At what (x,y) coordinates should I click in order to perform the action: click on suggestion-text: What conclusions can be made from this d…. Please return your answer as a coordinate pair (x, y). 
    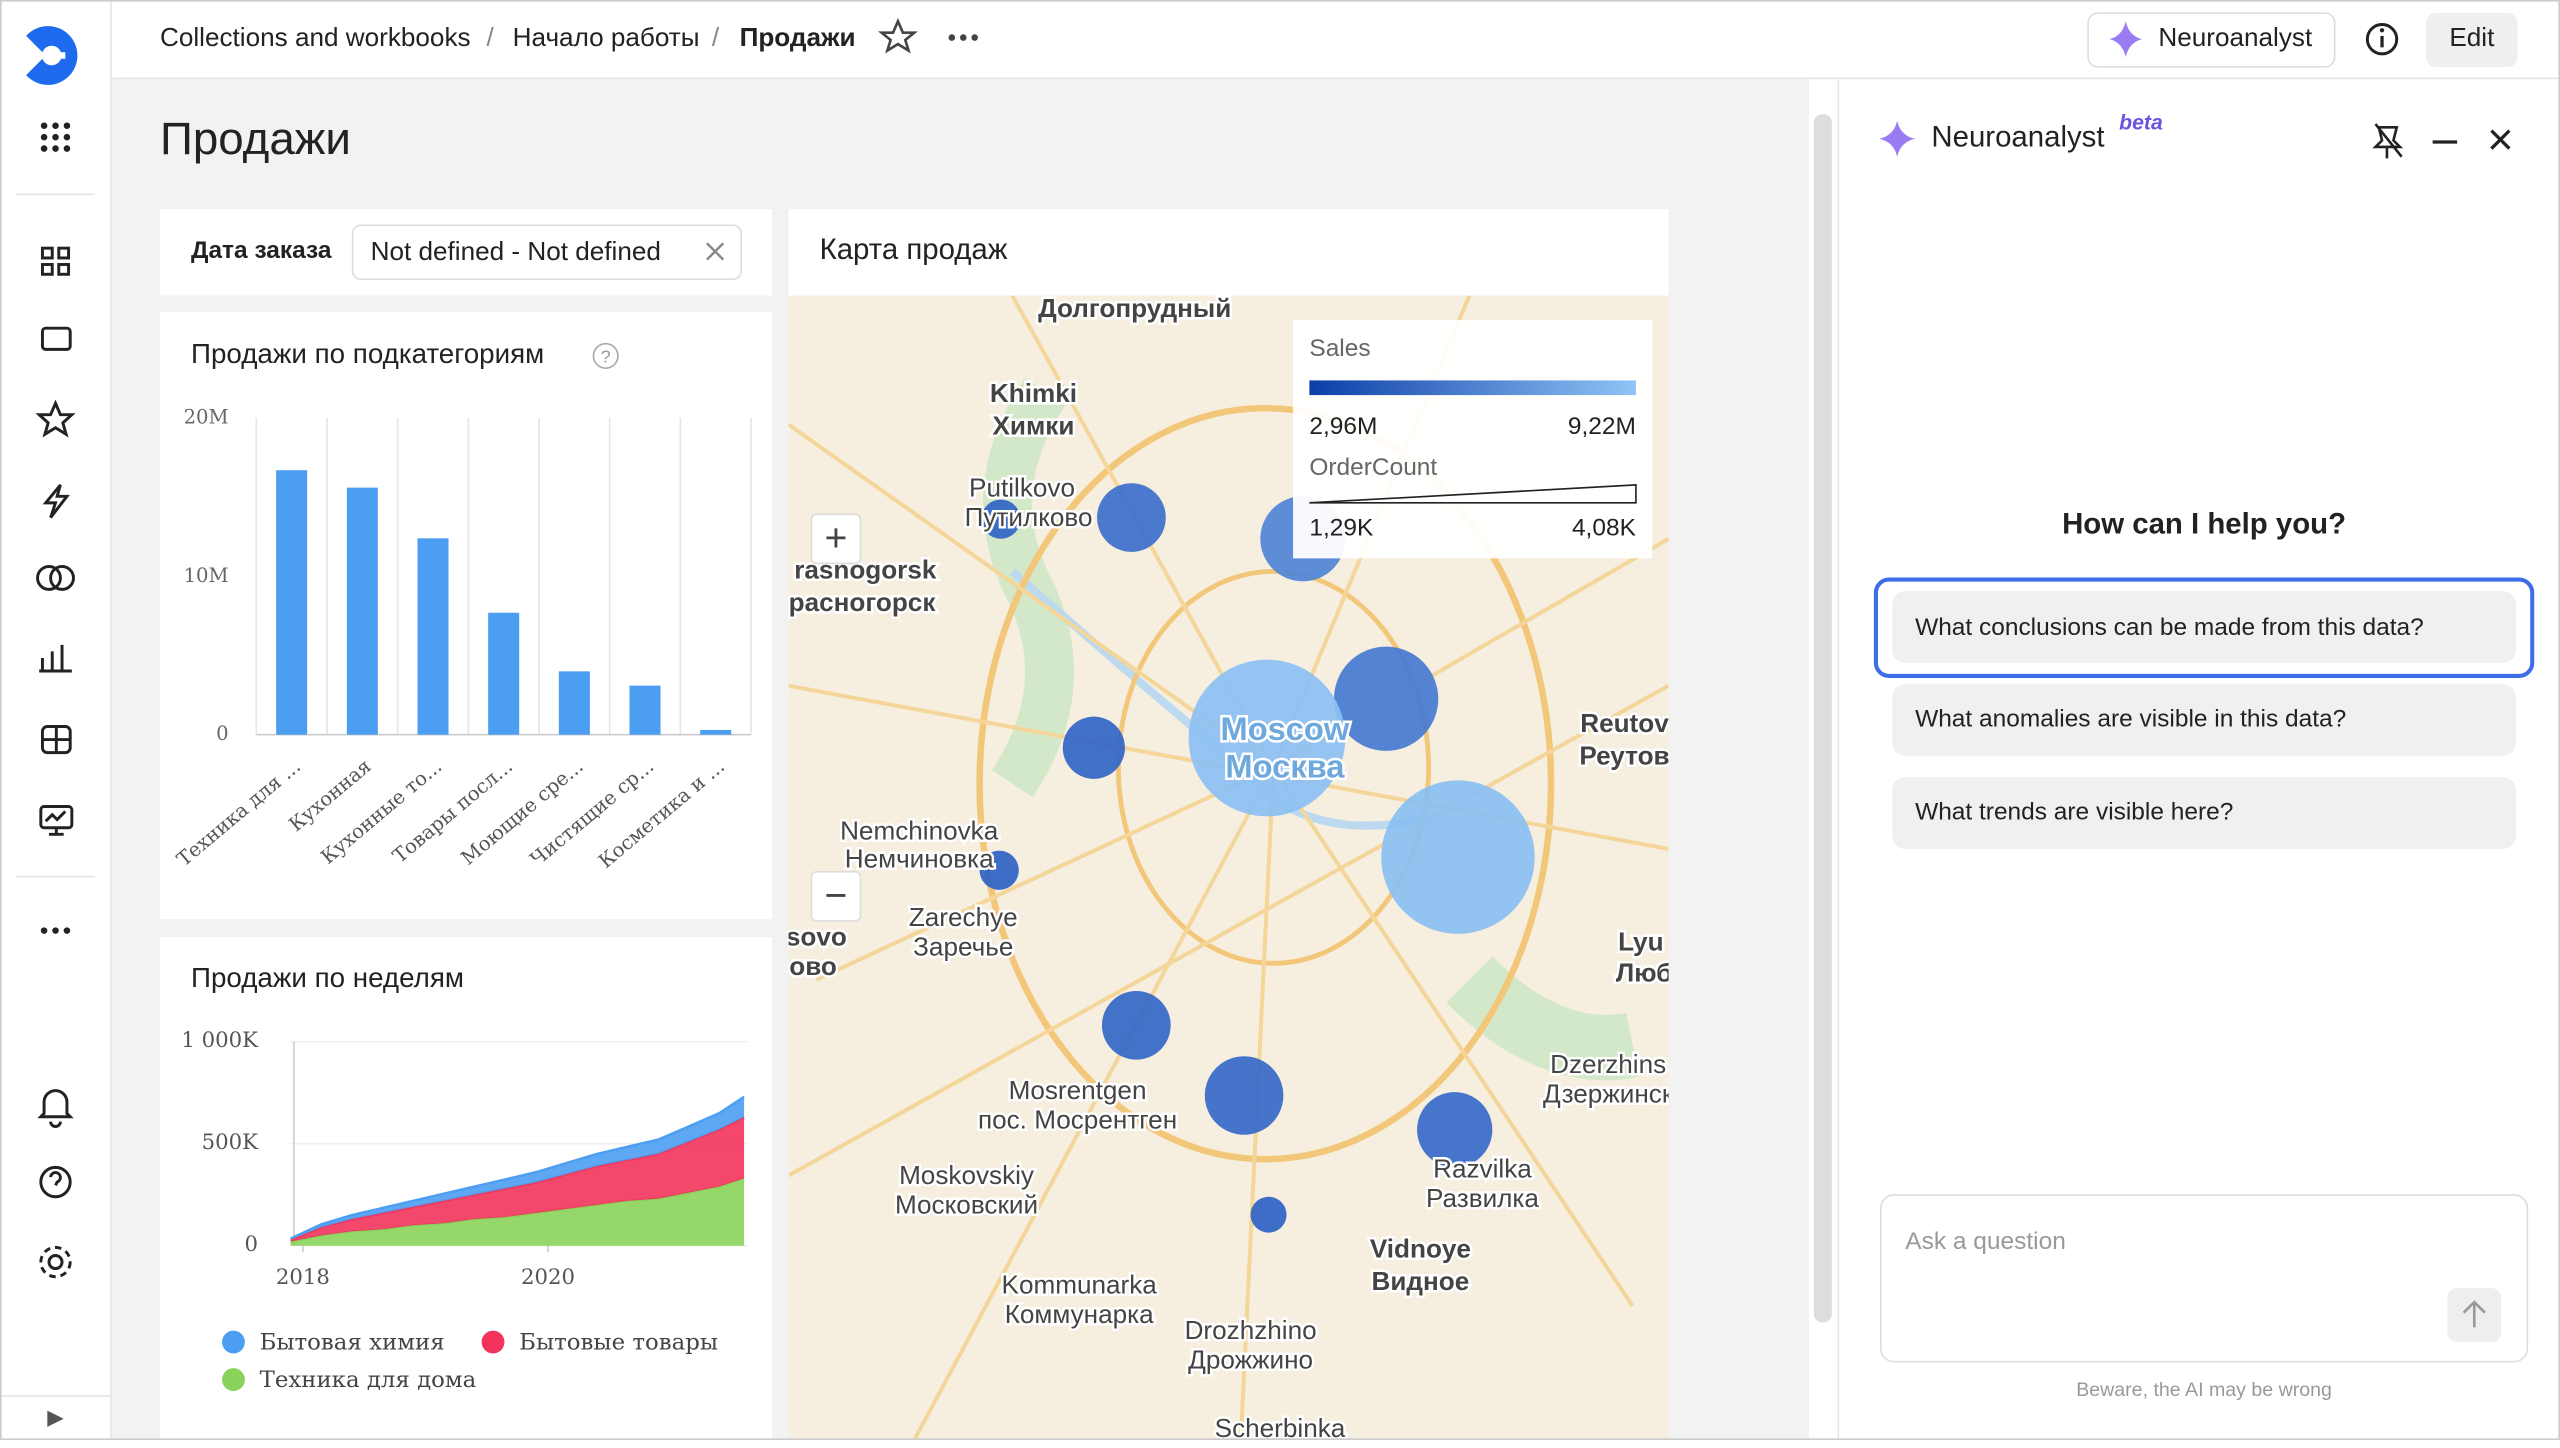
    Looking at the image, I should click on (2169, 627).